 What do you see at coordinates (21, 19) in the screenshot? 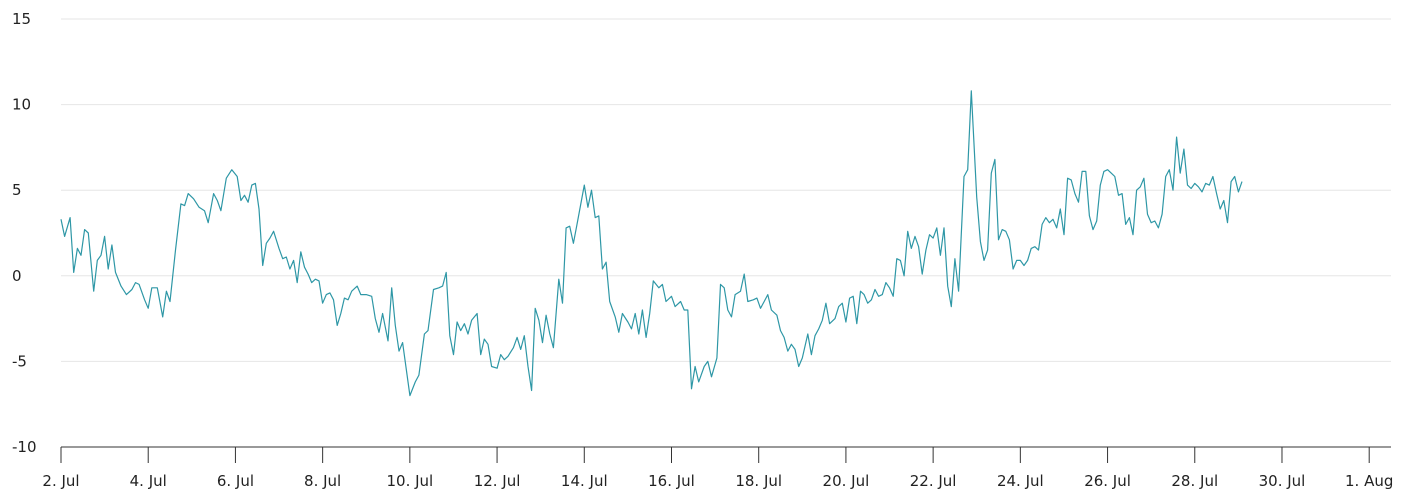
I see `y-tick-label: 15` at bounding box center [21, 19].